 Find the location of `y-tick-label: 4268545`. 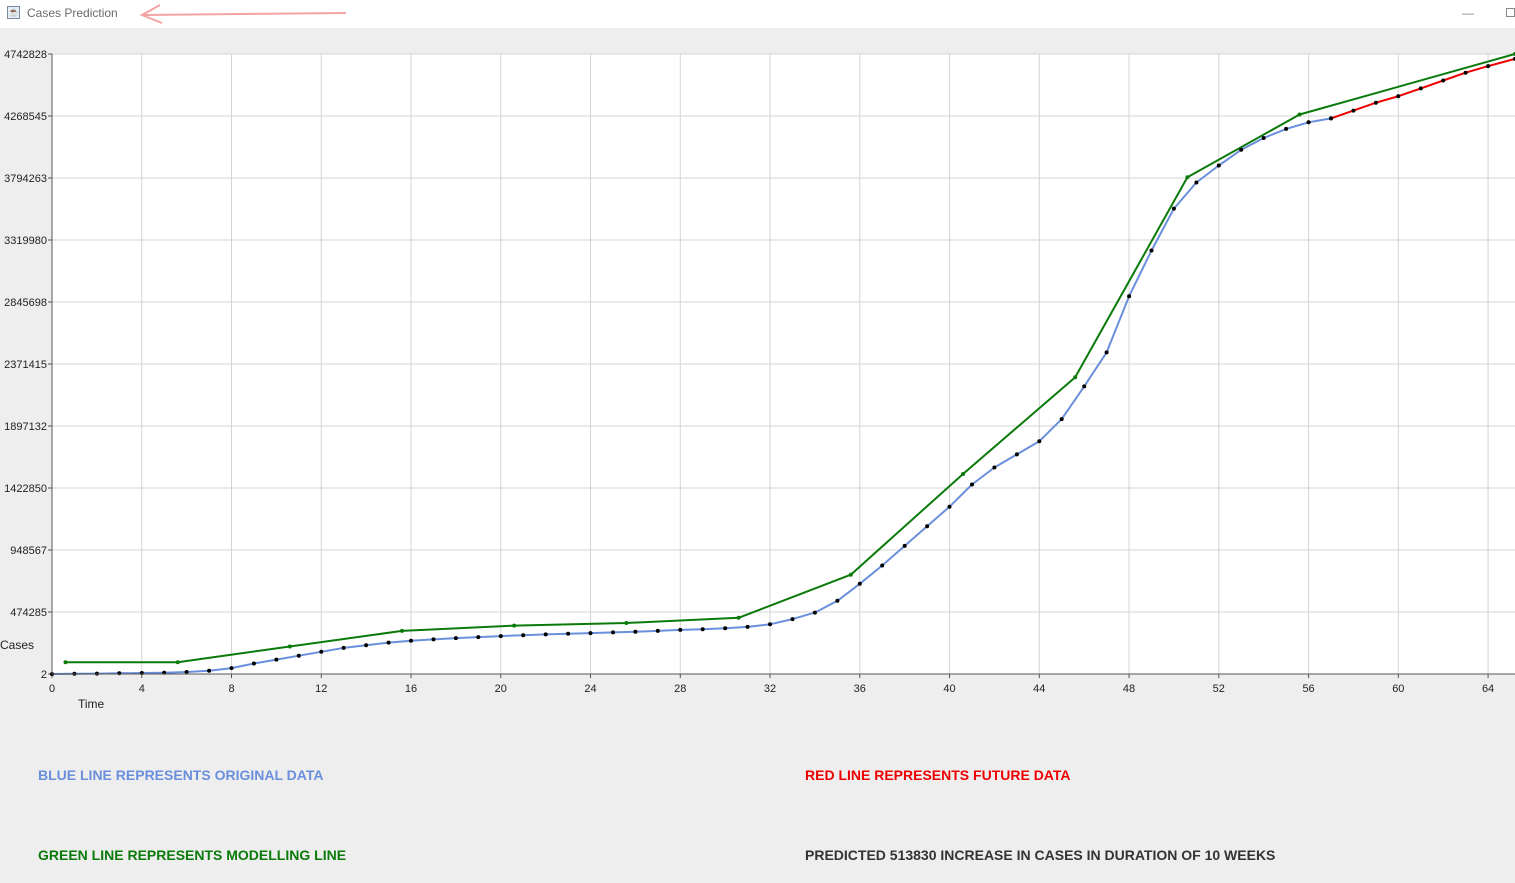

y-tick-label: 4268545 is located at coordinates (25, 117).